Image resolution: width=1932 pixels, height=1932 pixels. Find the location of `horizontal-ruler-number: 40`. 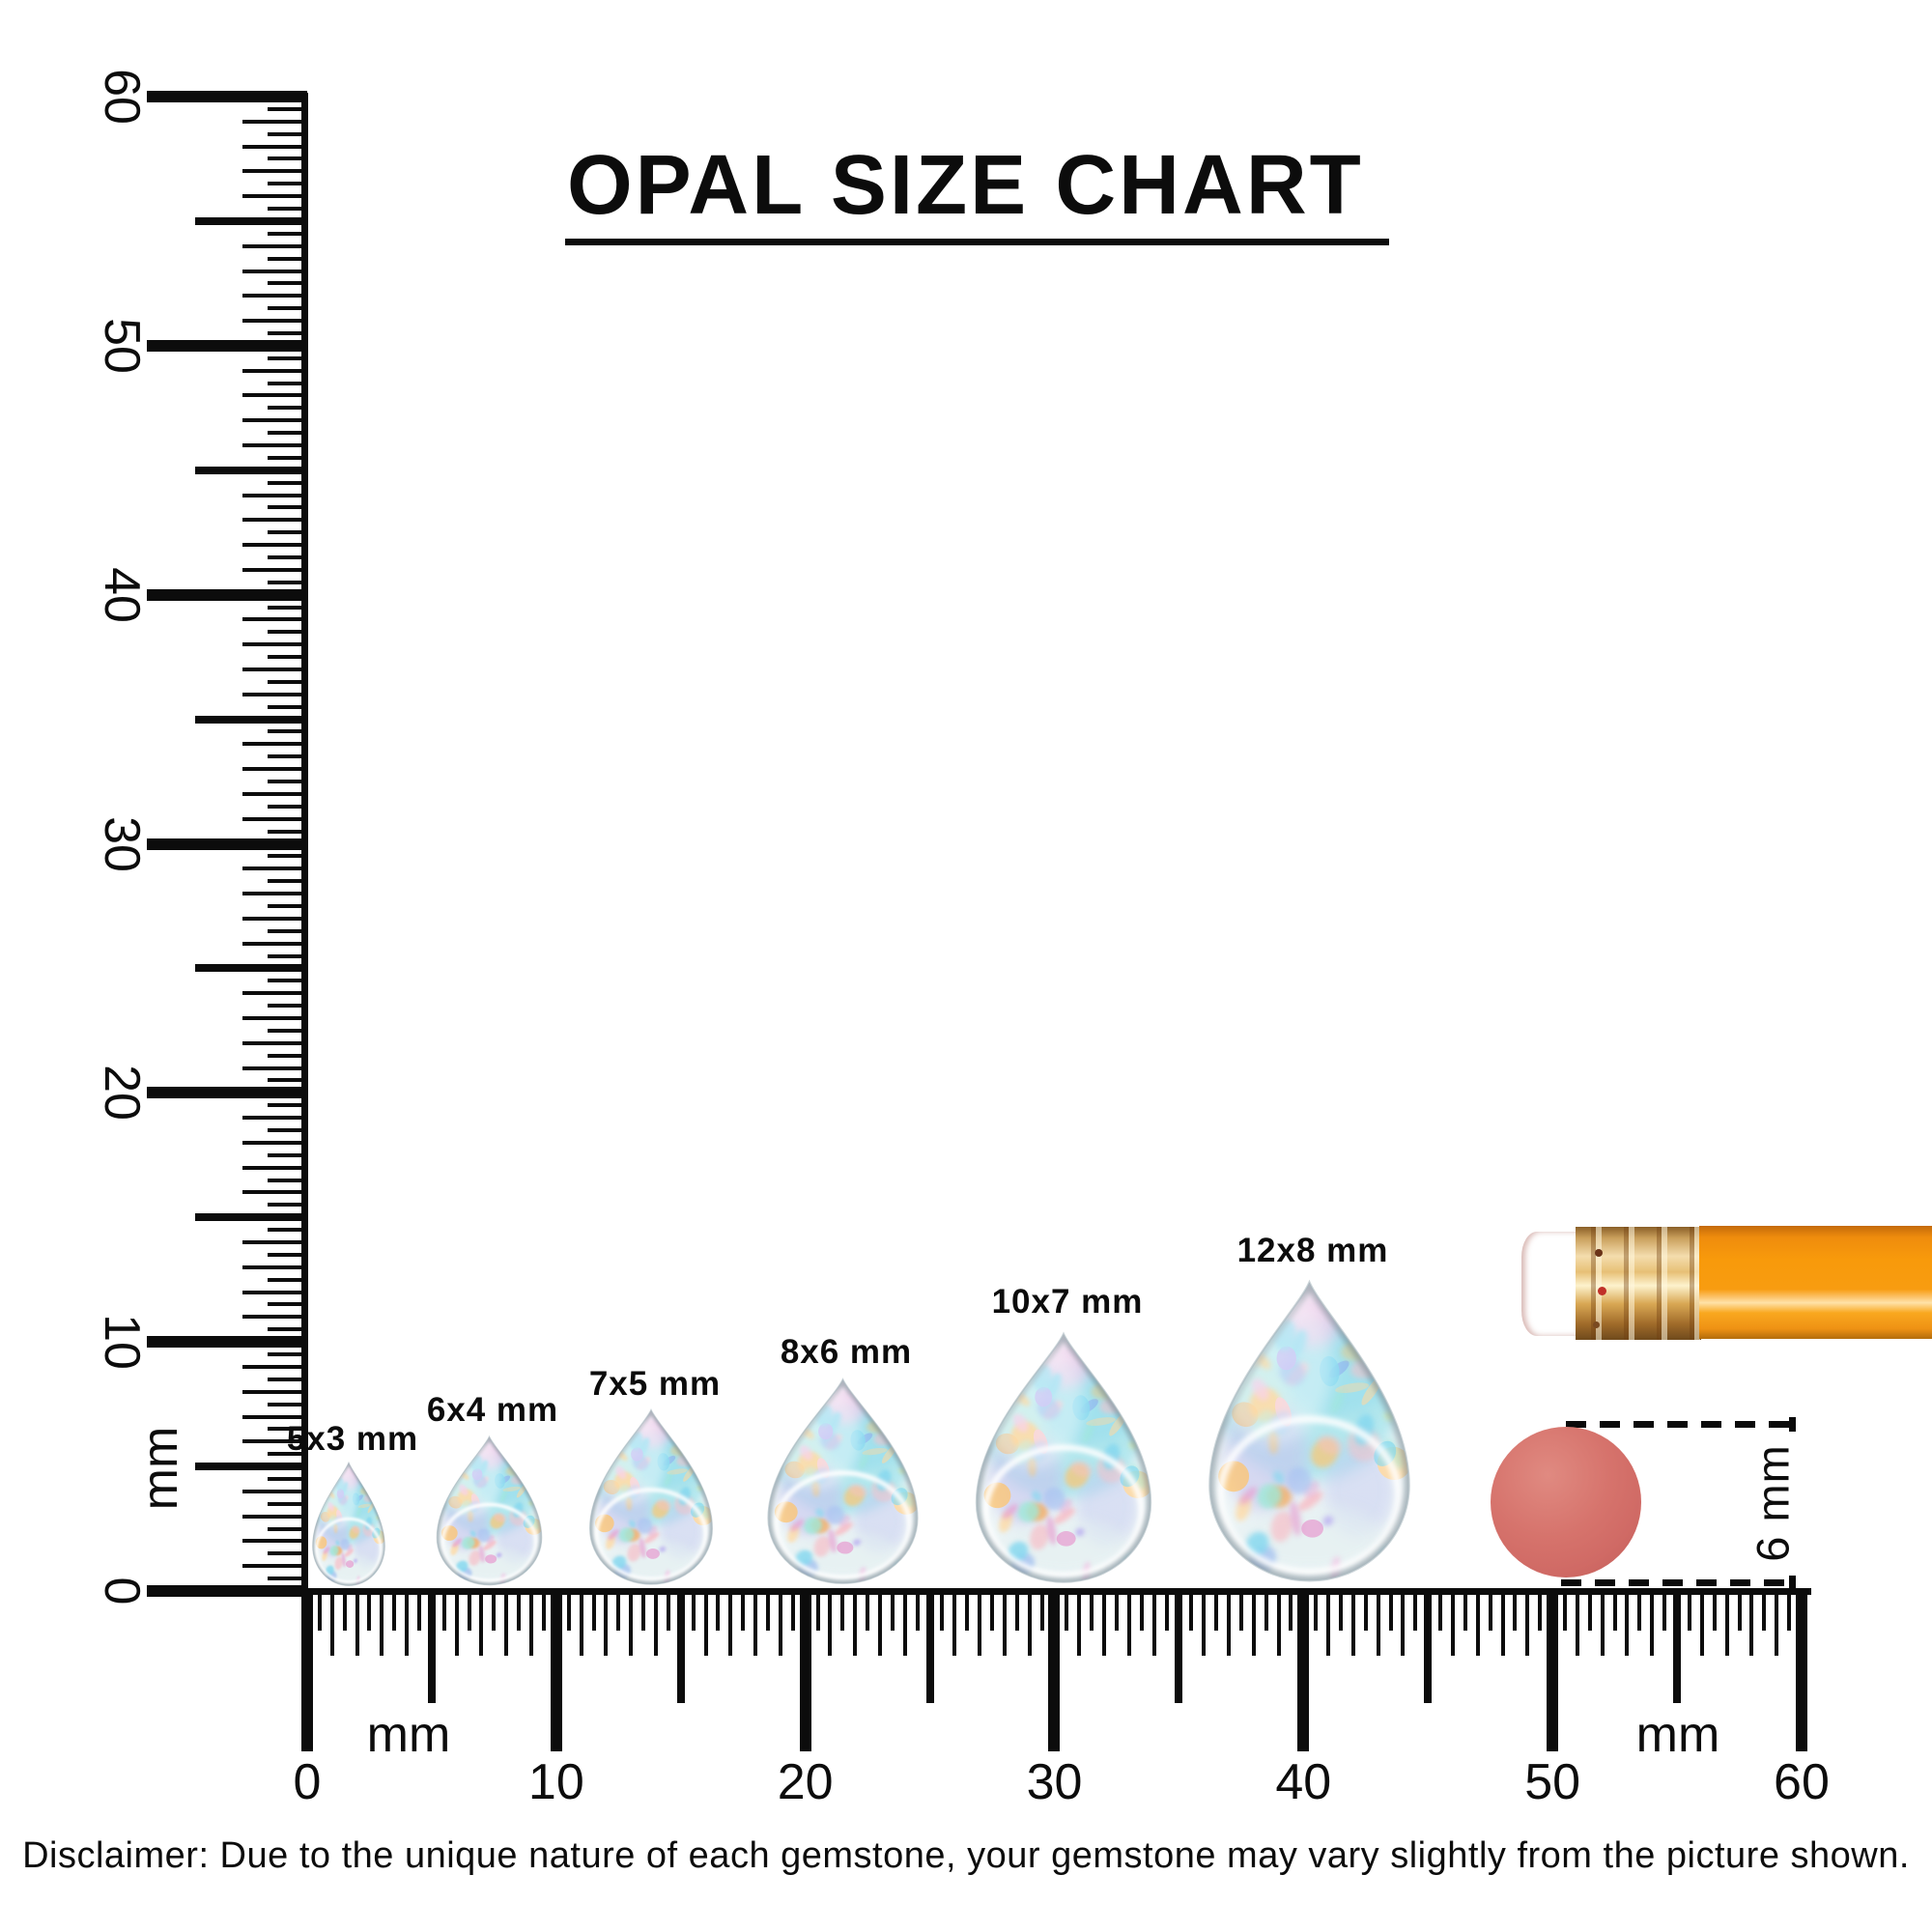

horizontal-ruler-number: 40 is located at coordinates (1303, 1782).